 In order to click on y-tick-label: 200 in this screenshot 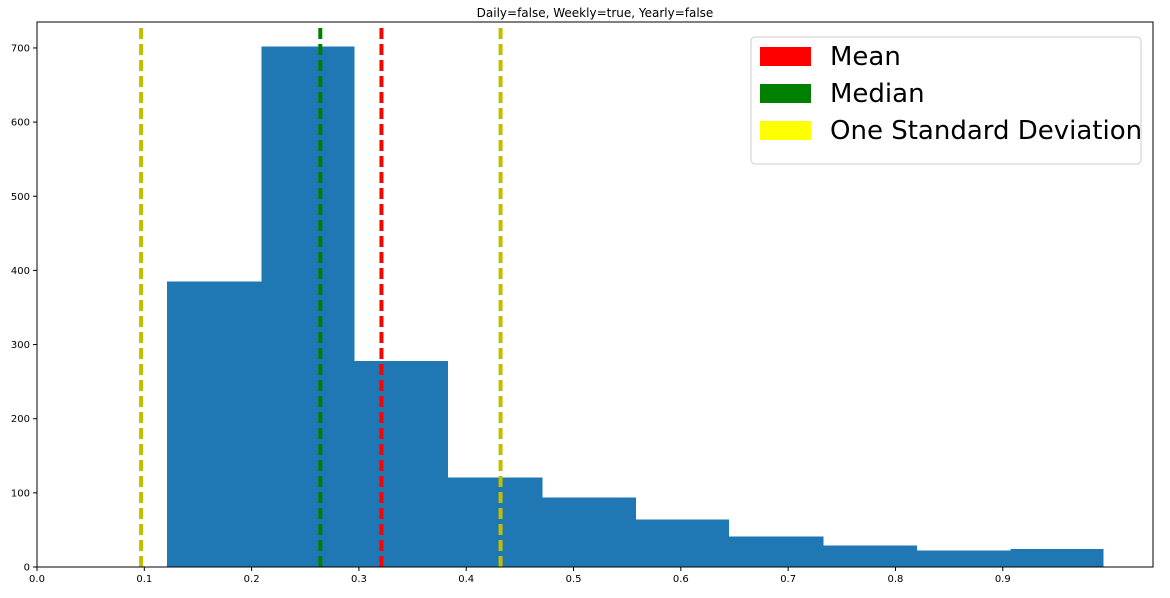, I will do `click(20, 419)`.